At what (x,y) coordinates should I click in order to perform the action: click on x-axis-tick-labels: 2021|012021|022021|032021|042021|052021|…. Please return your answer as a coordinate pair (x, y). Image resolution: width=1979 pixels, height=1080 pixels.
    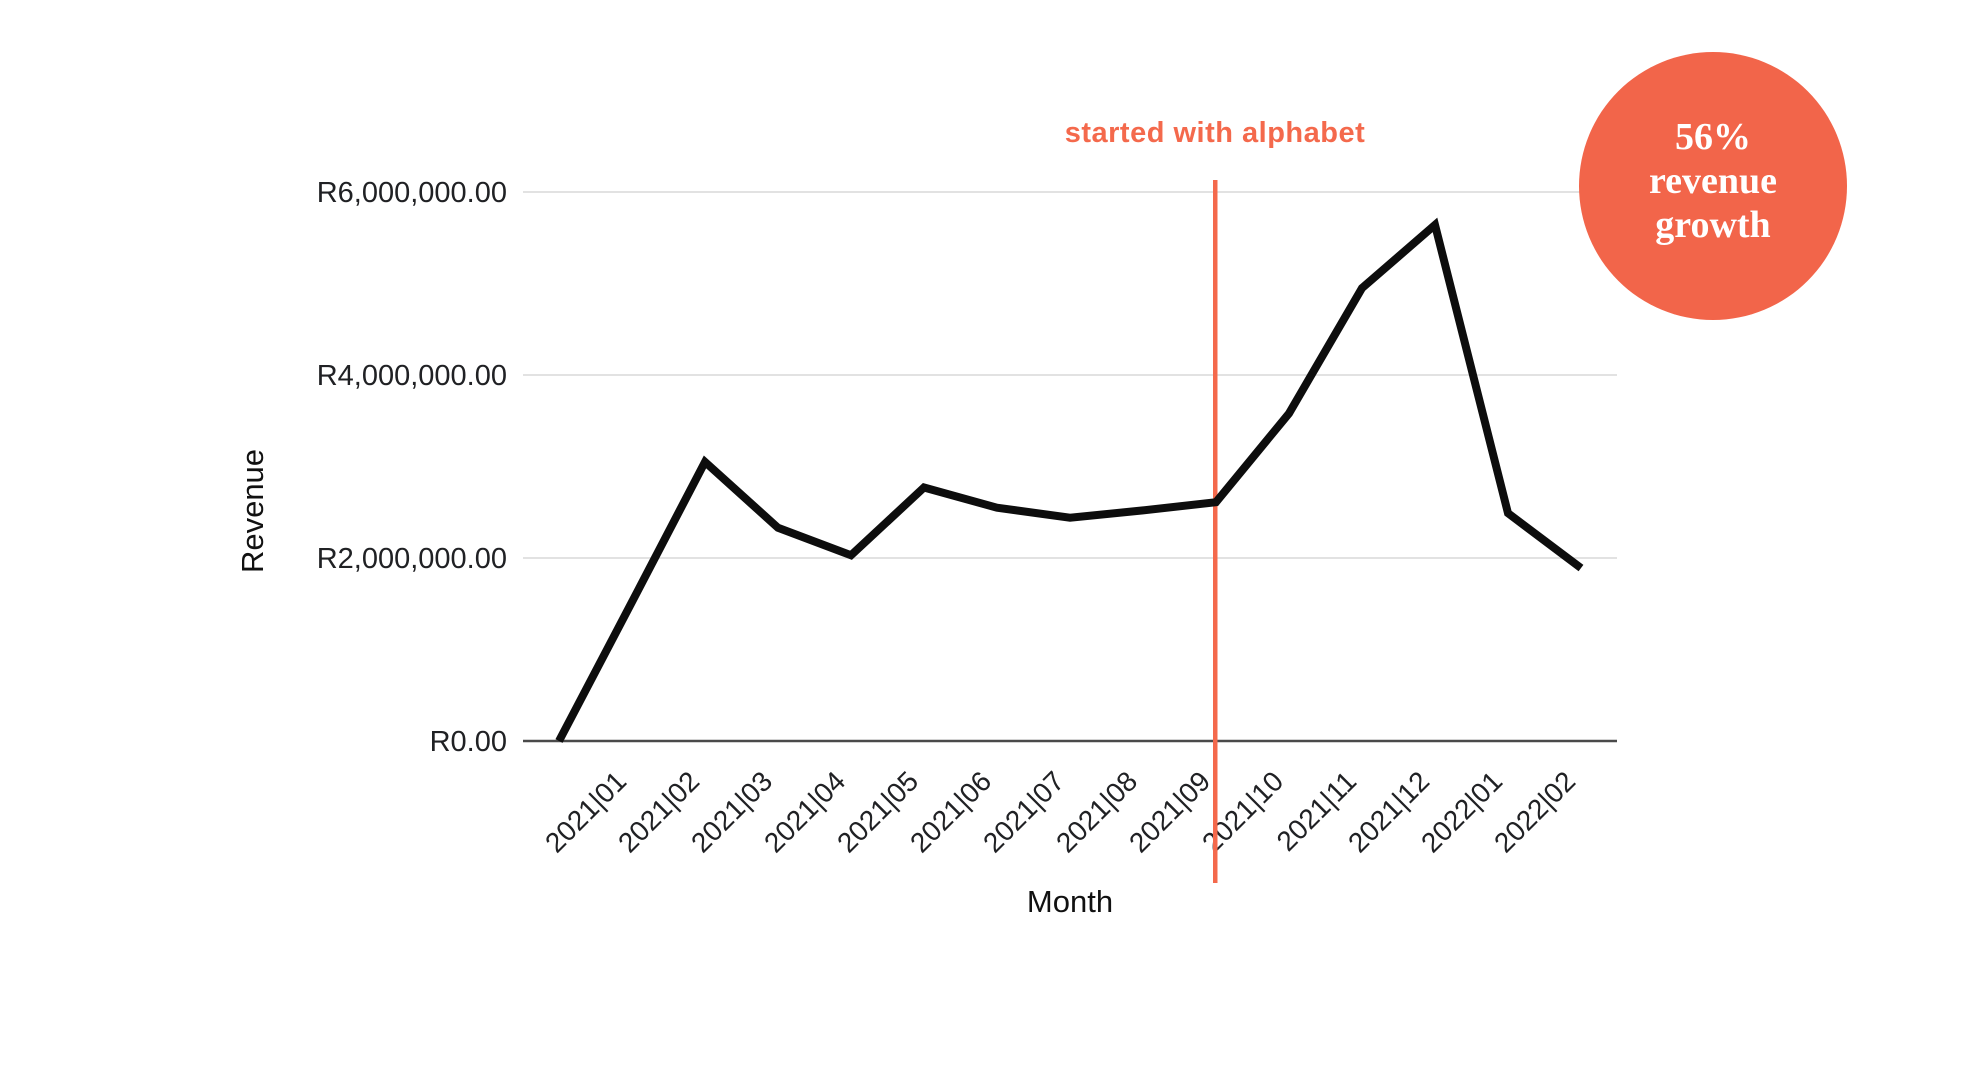
    Looking at the image, I should click on (1060, 811).